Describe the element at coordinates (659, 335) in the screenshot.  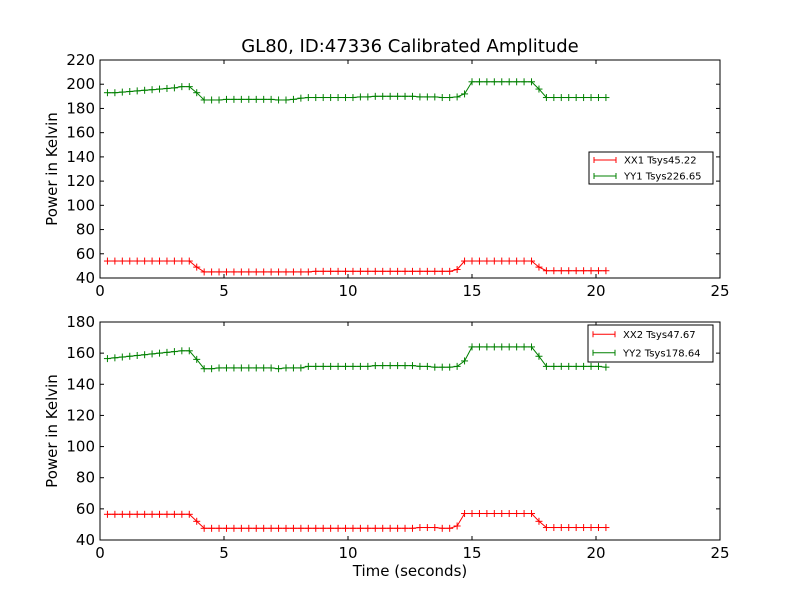
I see `legend-label: XX2 Tsys47.67` at that location.